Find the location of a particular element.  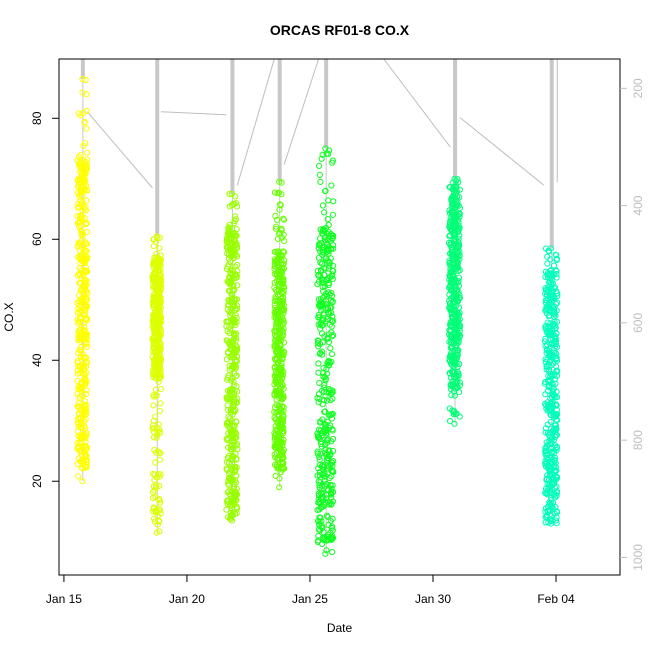

y-tick-label: 40 is located at coordinates (37, 360).